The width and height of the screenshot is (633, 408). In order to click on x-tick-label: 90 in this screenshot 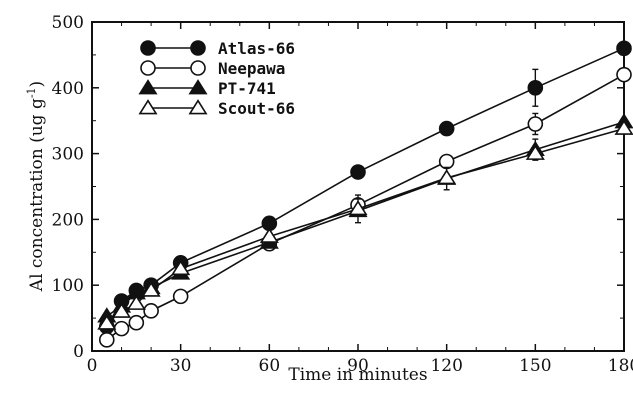, I will do `click(358, 366)`.